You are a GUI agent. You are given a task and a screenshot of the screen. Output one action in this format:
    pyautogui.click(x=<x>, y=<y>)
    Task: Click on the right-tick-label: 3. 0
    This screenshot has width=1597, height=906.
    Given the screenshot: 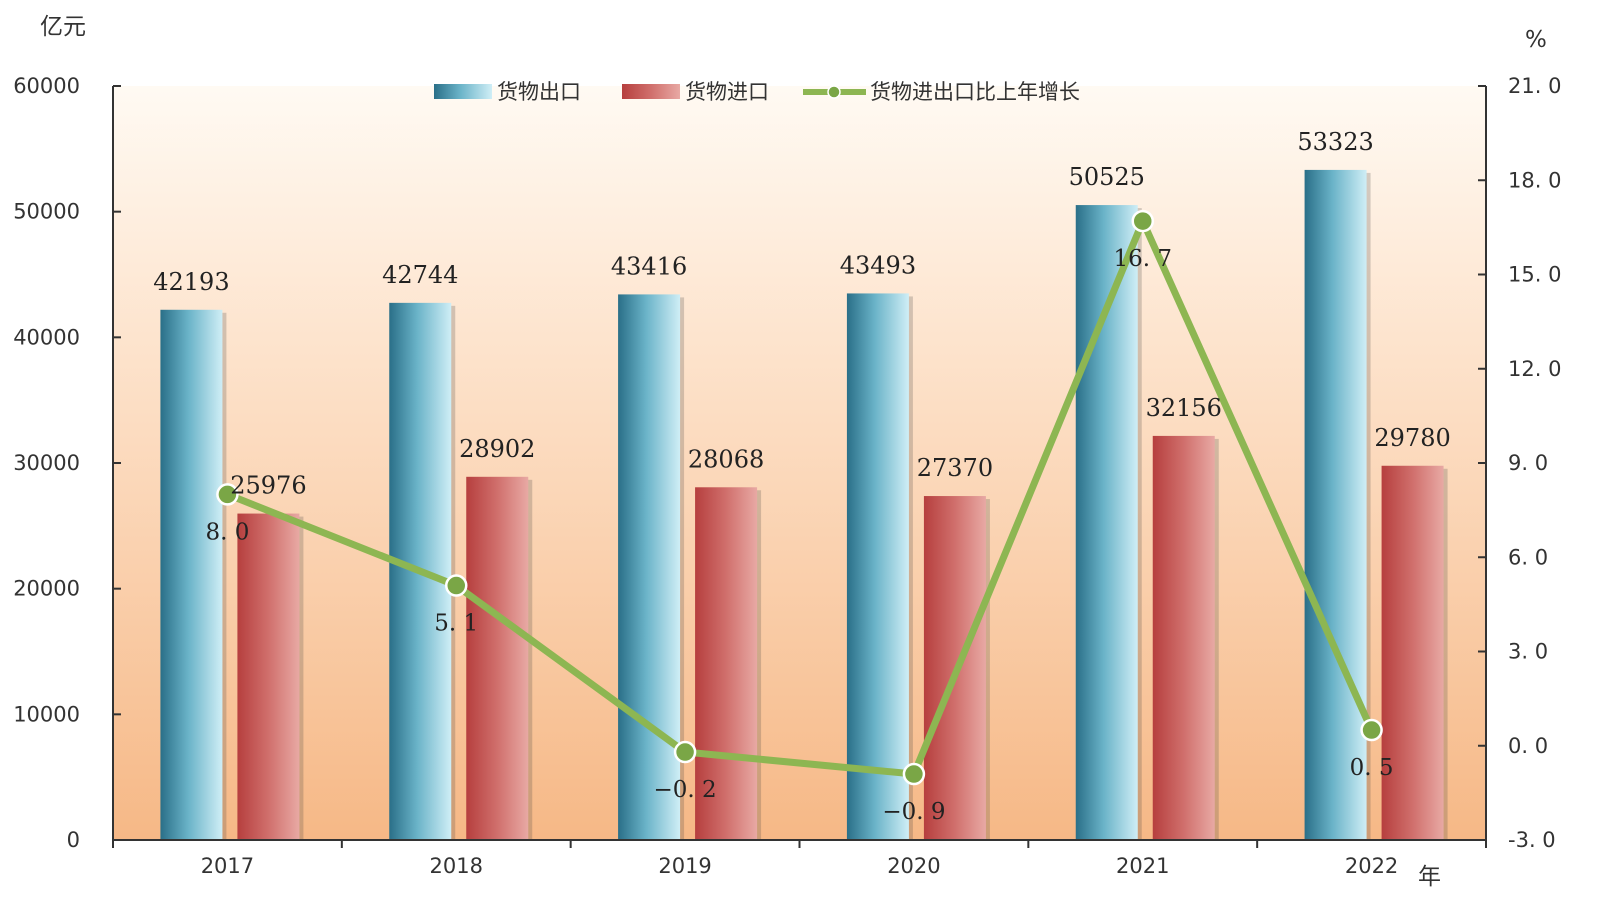 What is the action you would take?
    pyautogui.click(x=1528, y=652)
    